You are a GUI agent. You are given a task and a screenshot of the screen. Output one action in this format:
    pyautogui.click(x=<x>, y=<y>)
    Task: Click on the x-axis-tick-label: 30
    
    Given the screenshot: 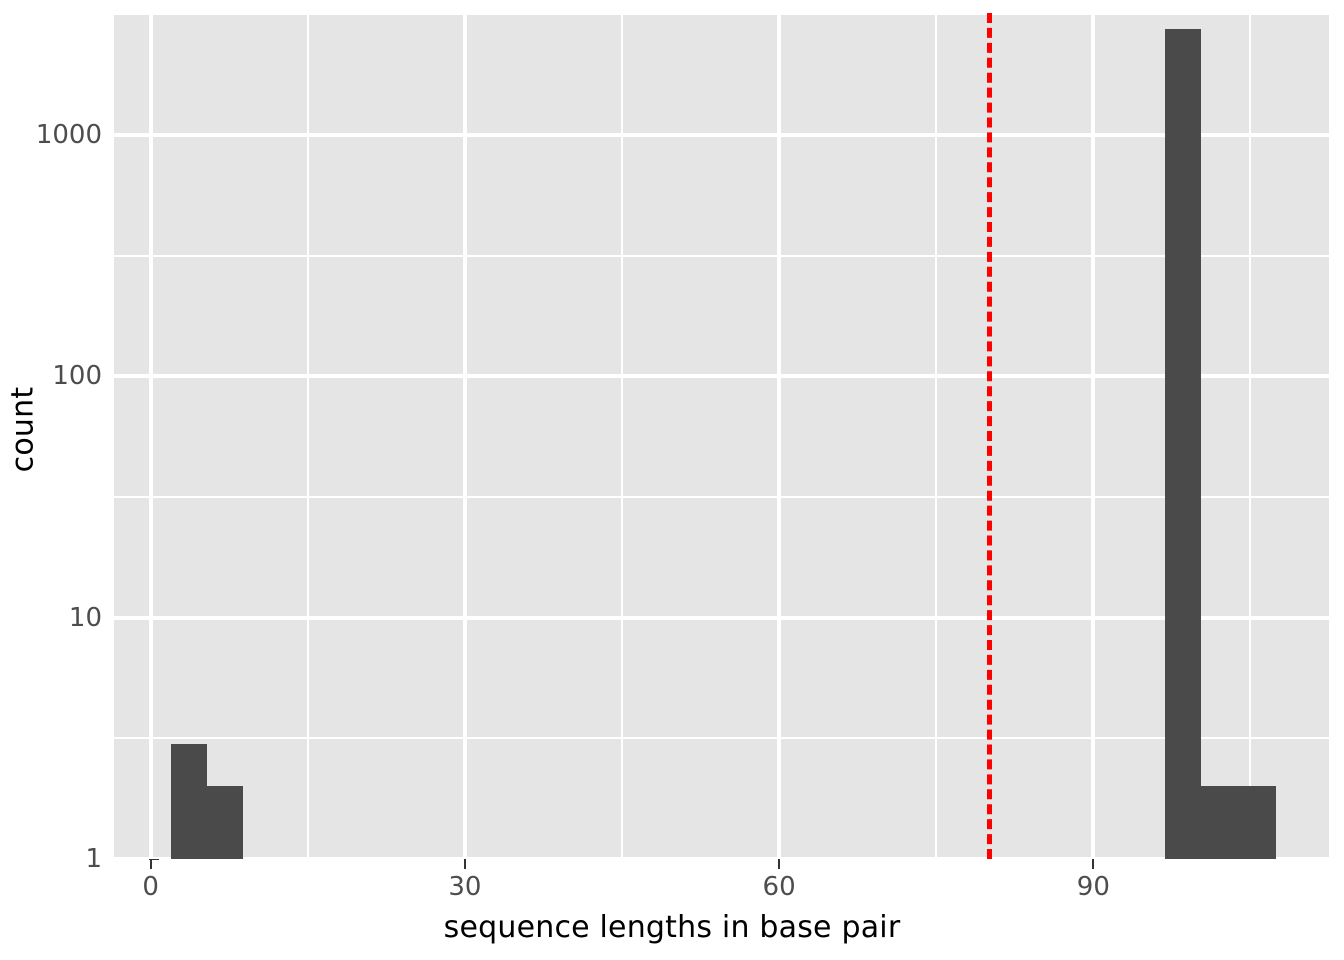 What is the action you would take?
    pyautogui.click(x=465, y=887)
    